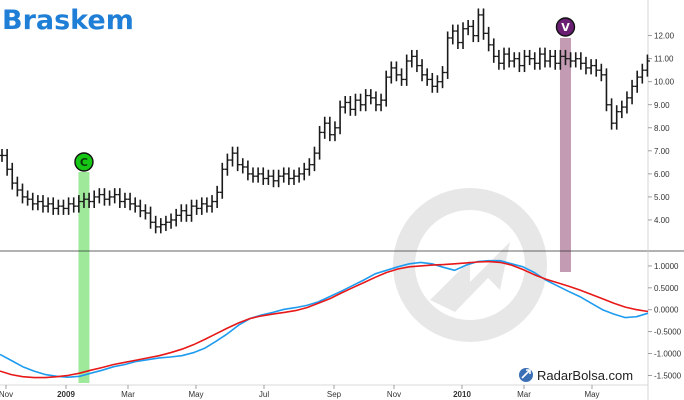  What do you see at coordinates (576, 375) in the screenshot?
I see `watermark: RadarBolsa.com` at bounding box center [576, 375].